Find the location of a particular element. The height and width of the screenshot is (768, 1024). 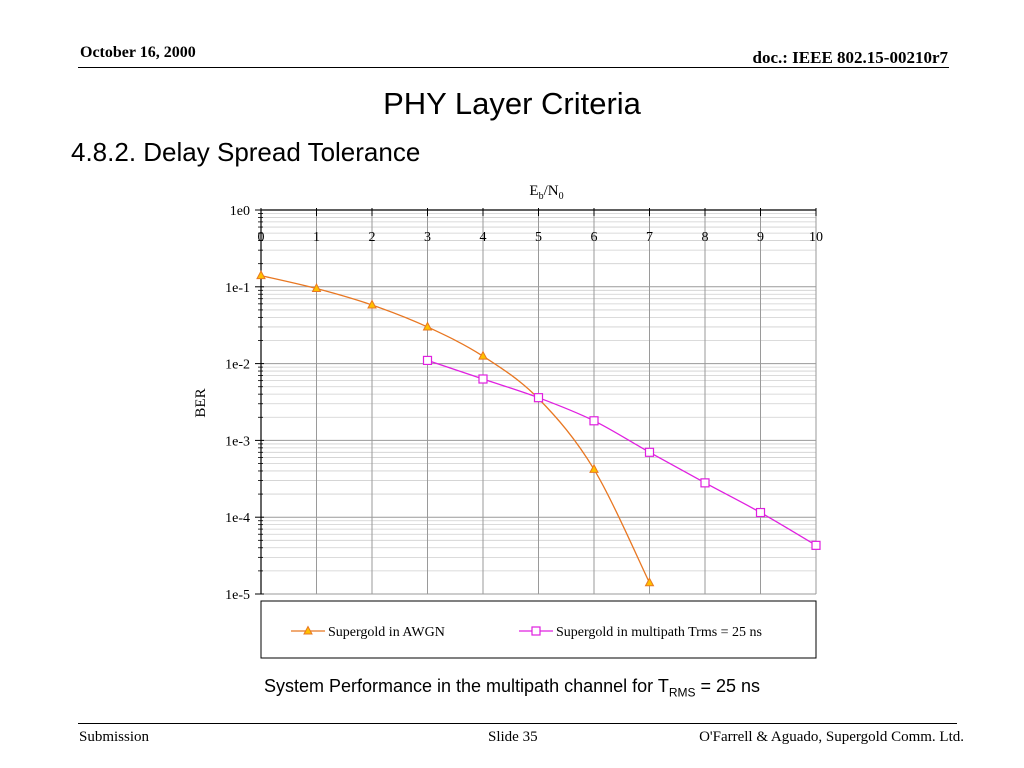

footer-authors: O'Farrell & Aguado, Supergold Comm. Ltd. is located at coordinates (831, 737).